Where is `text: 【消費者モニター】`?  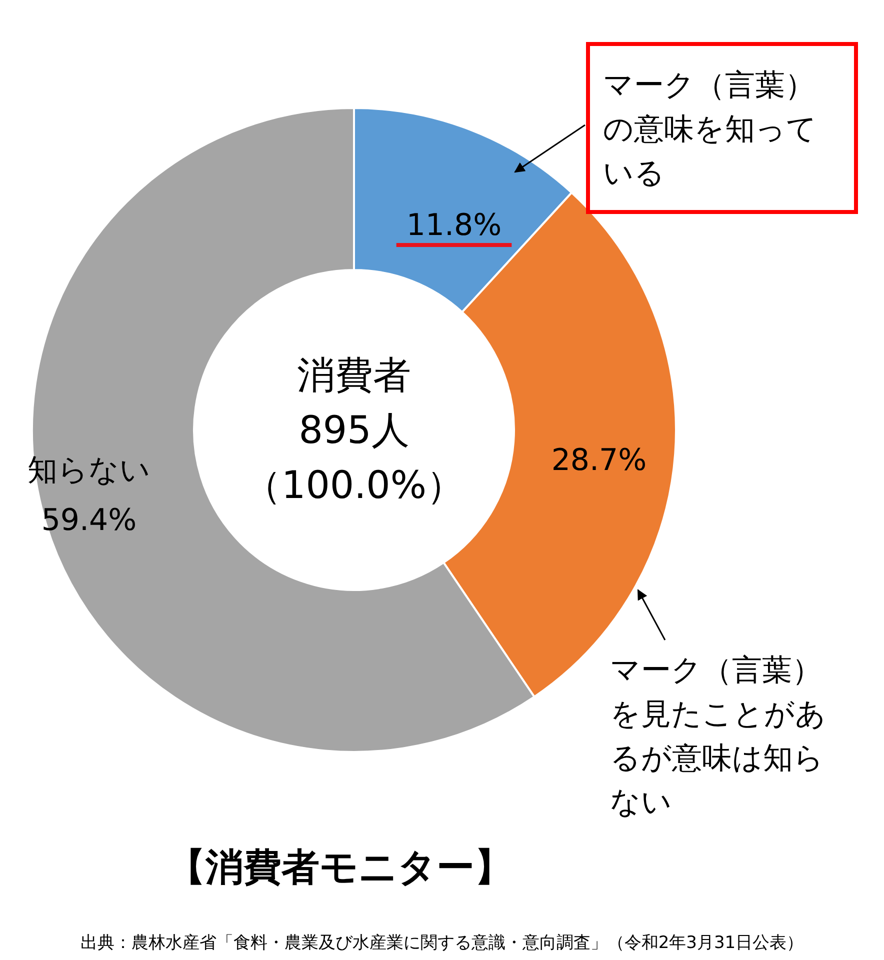 text: 【消費者モニター】 is located at coordinates (340, 867).